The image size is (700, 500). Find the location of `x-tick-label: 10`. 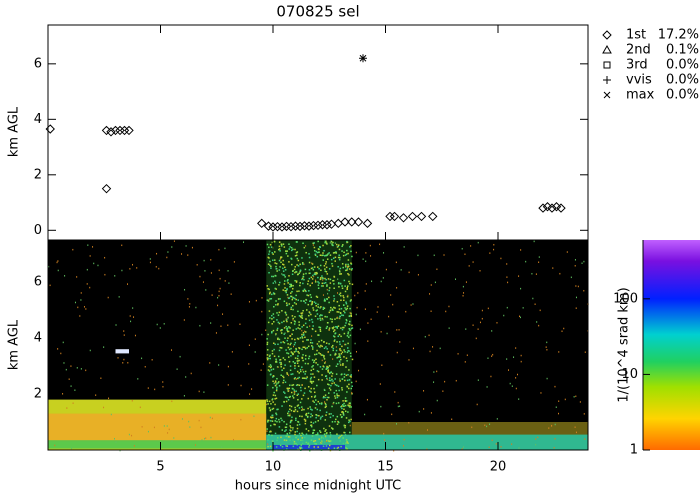

x-tick-label: 10 is located at coordinates (273, 467).